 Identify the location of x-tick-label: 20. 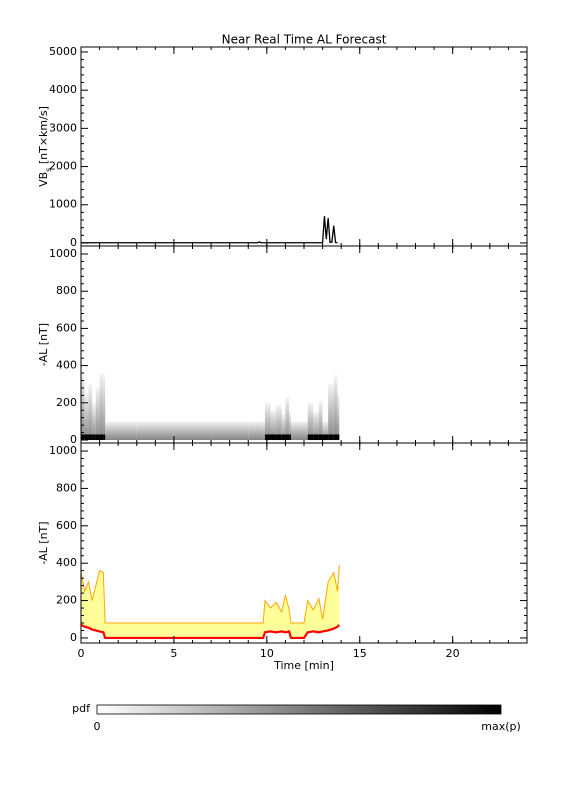
(453, 653).